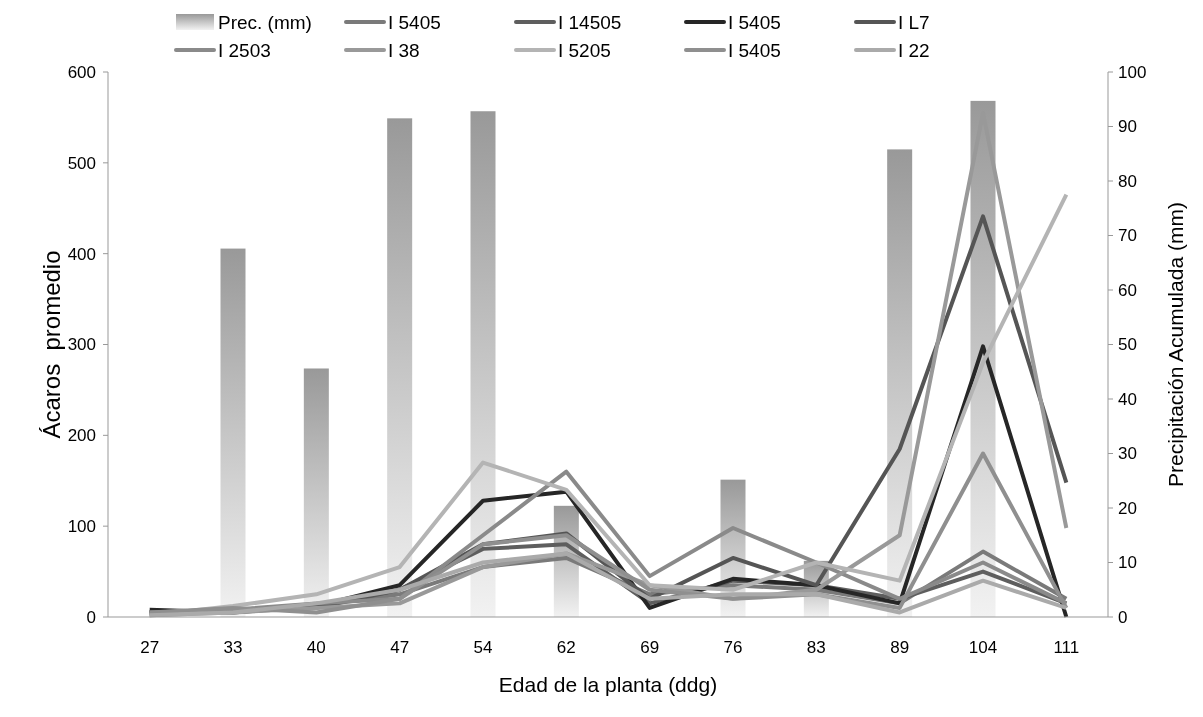  I want to click on x-tick-label: 89, so click(900, 647).